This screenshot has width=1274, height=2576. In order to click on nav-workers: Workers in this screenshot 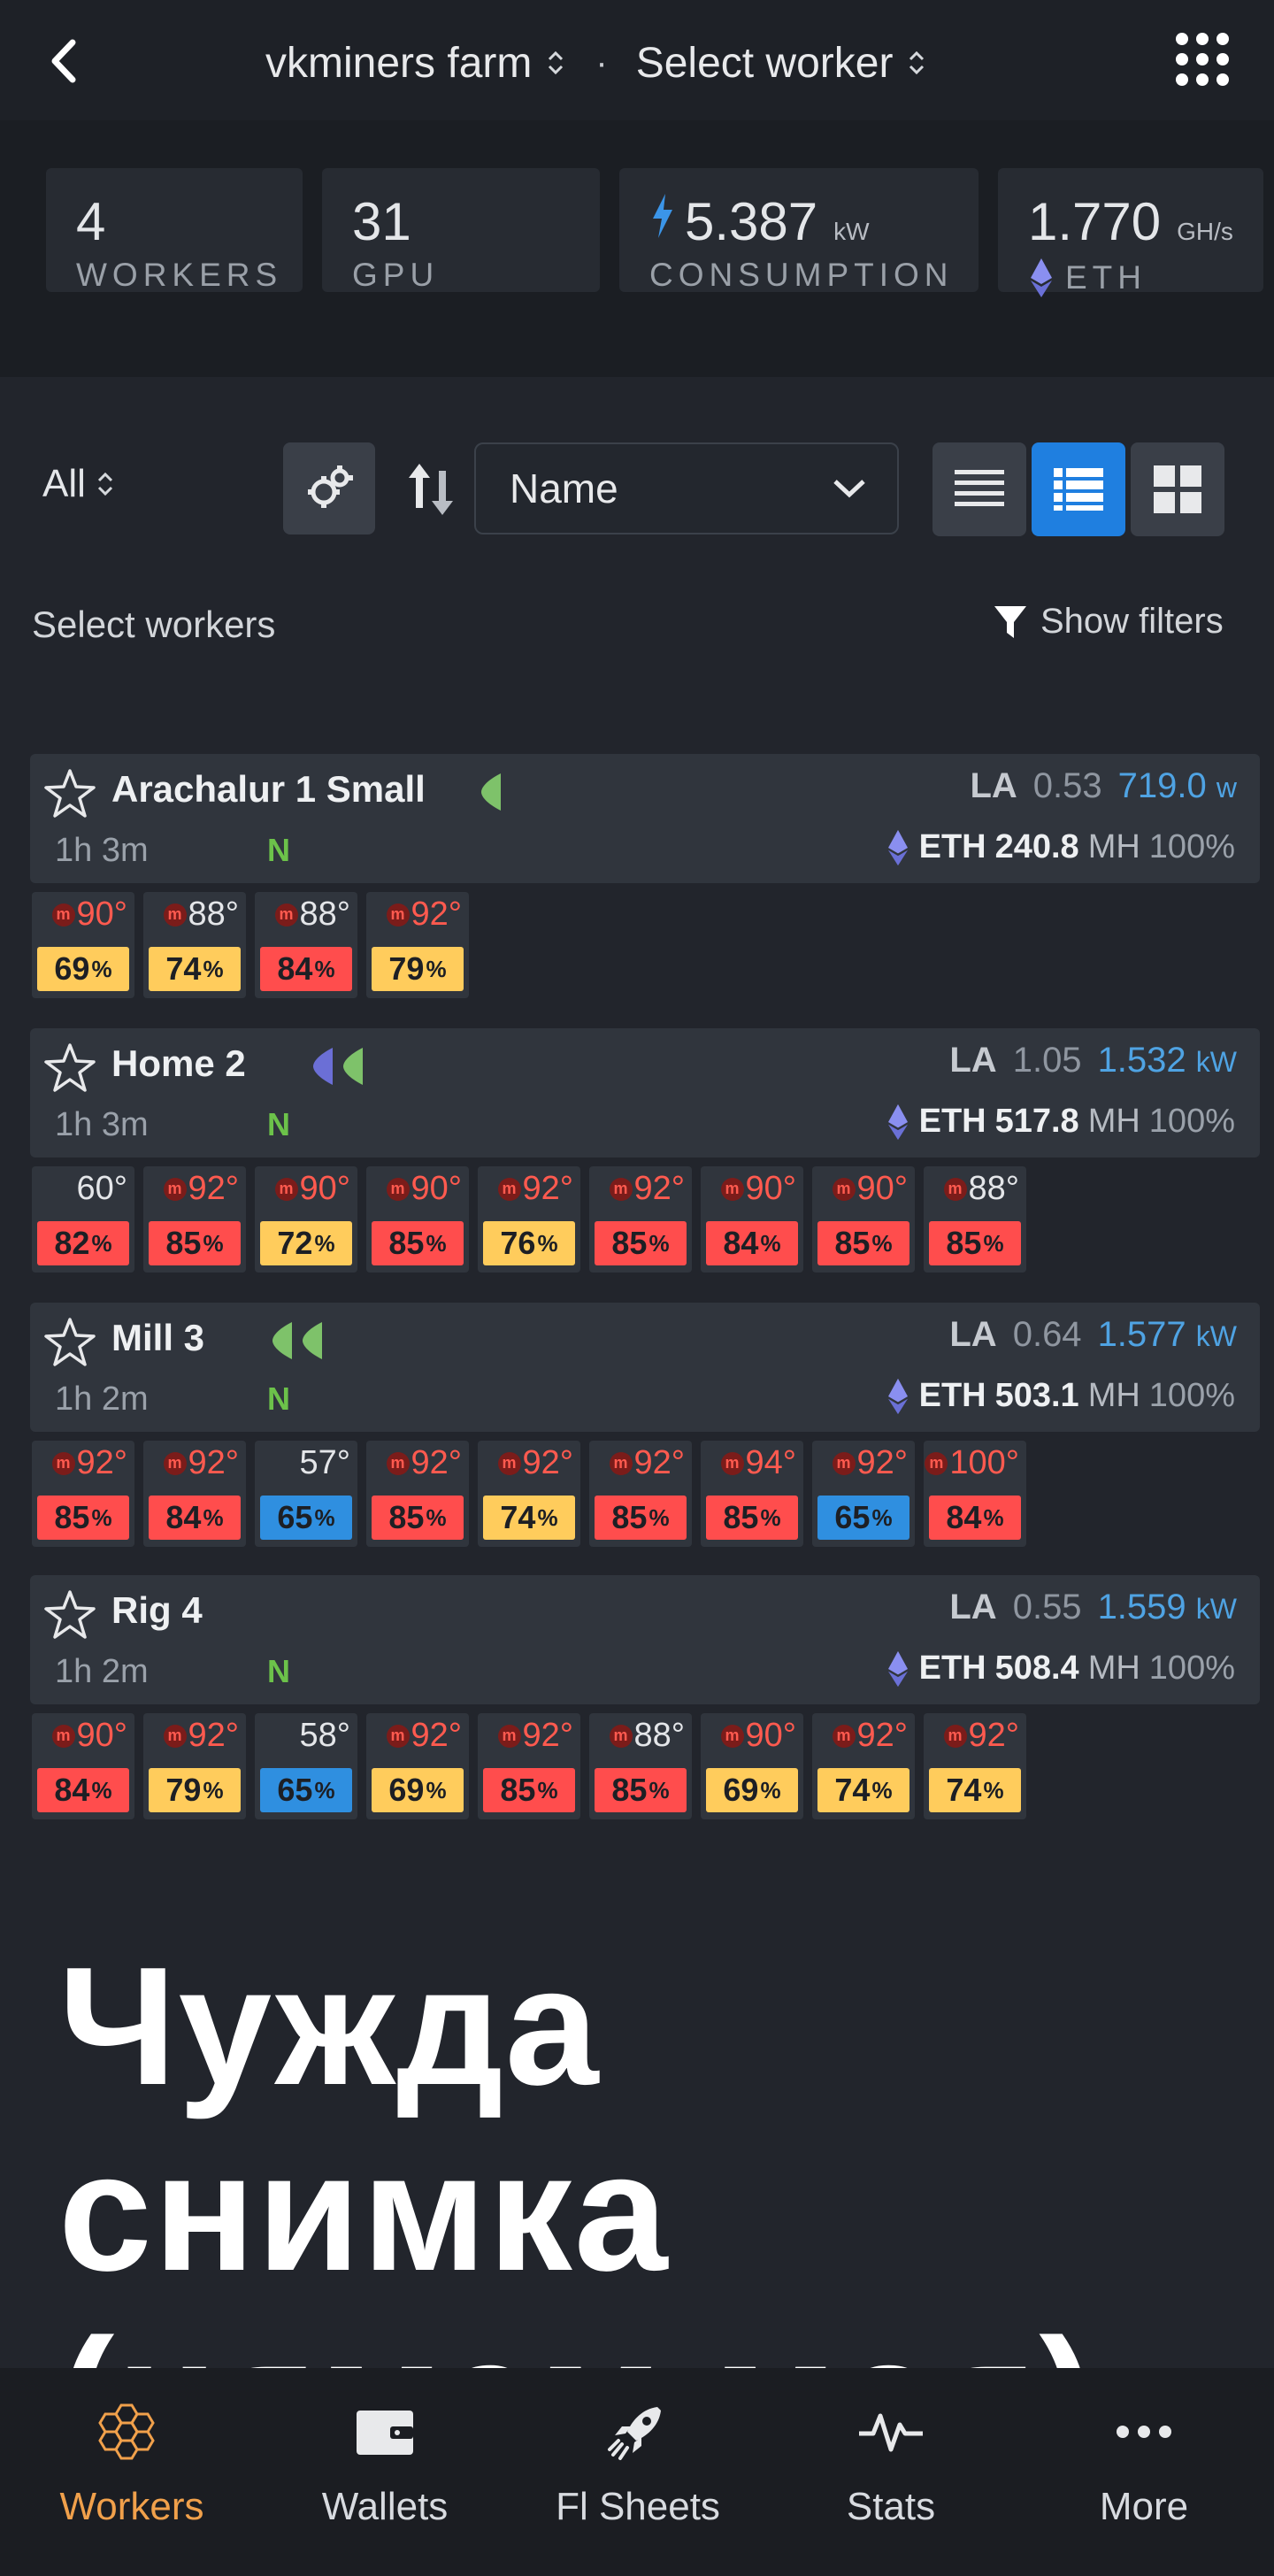, I will do `click(132, 2464)`.